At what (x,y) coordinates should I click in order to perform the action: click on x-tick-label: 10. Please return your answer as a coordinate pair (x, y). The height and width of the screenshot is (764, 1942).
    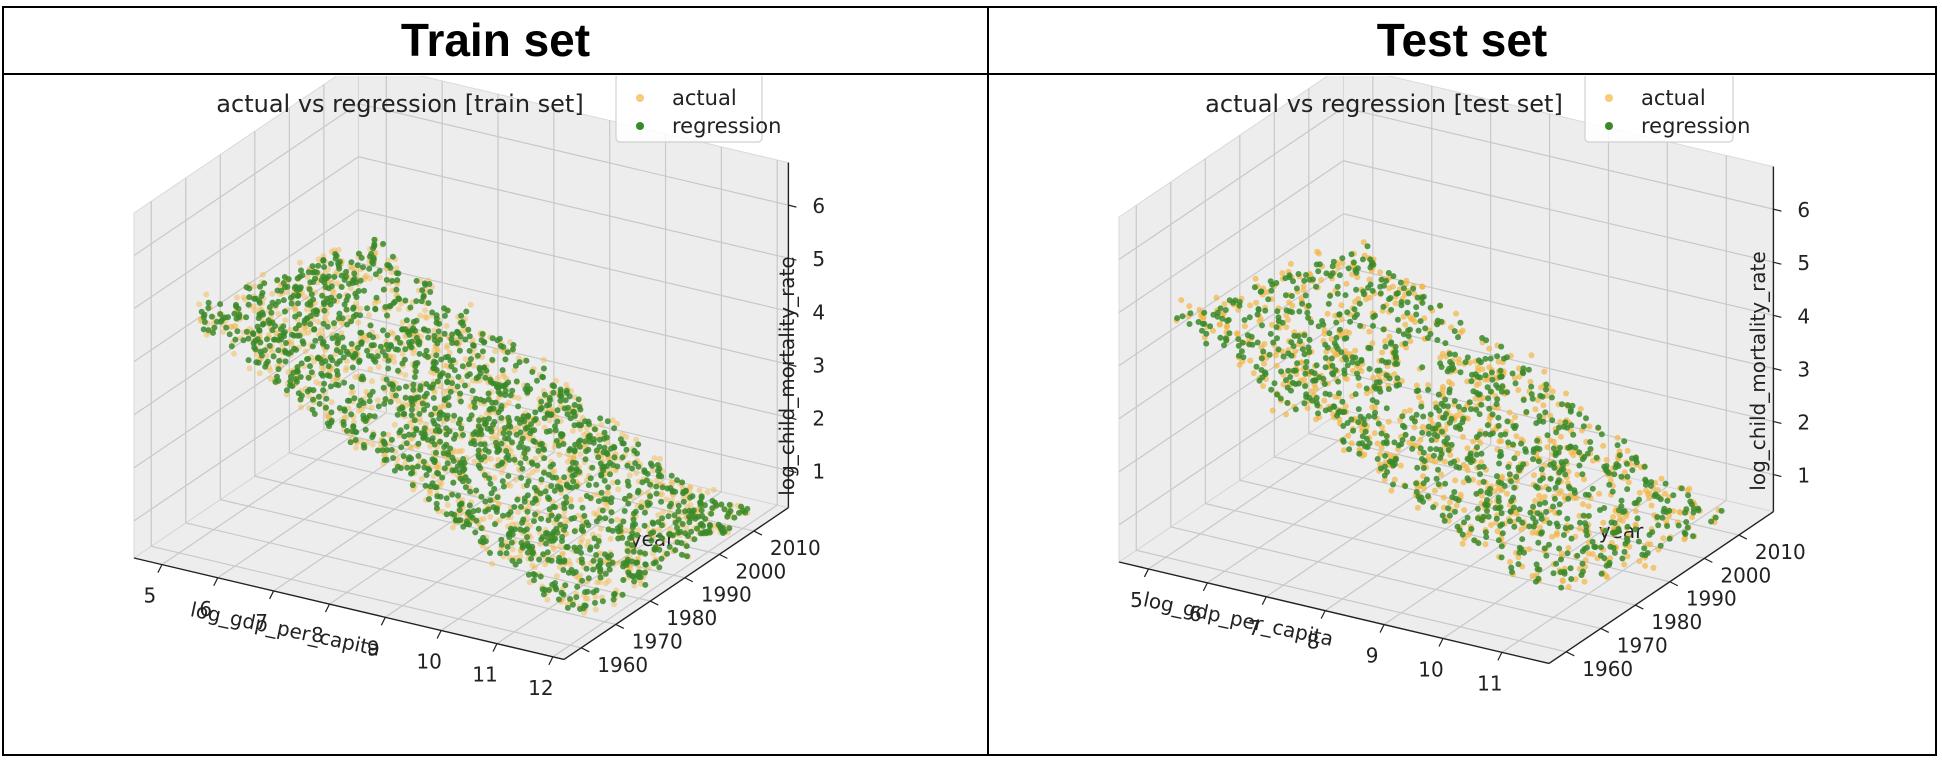
    Looking at the image, I should click on (428, 661).